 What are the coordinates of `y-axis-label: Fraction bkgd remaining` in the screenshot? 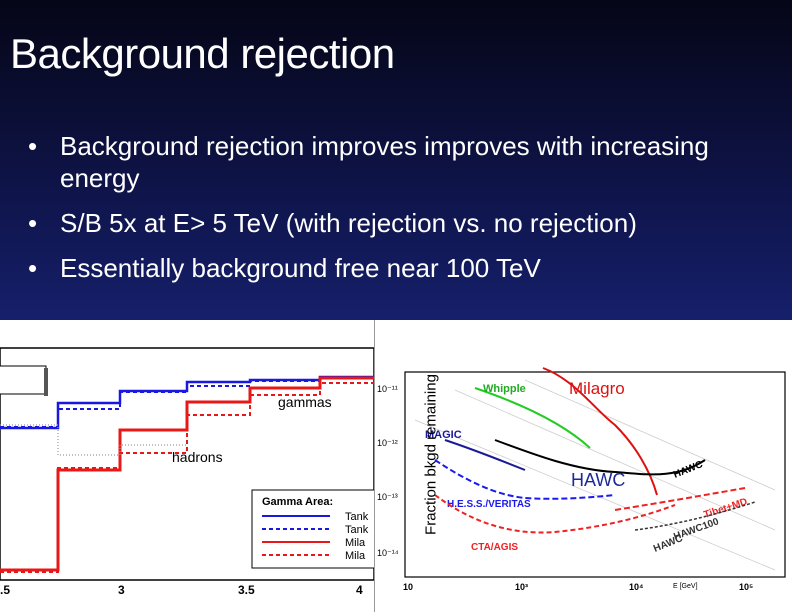 It's located at (431, 454).